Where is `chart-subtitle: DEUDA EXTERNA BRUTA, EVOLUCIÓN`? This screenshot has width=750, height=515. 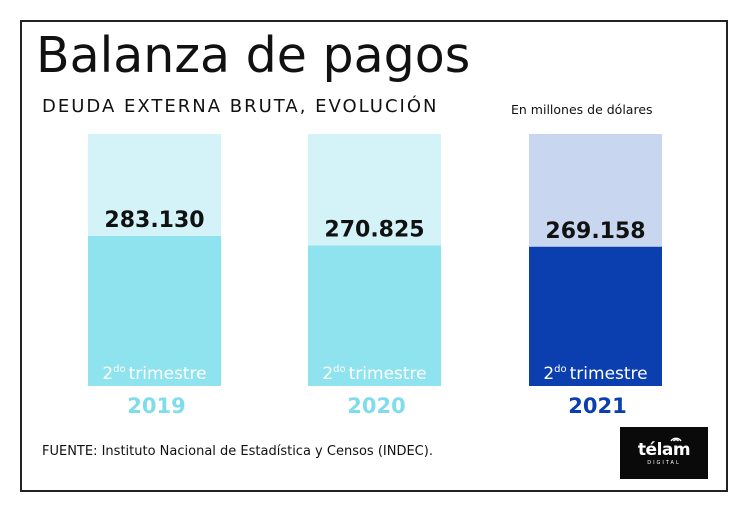 chart-subtitle: DEUDA EXTERNA BRUTA, EVOLUCIÓN is located at coordinates (240, 106).